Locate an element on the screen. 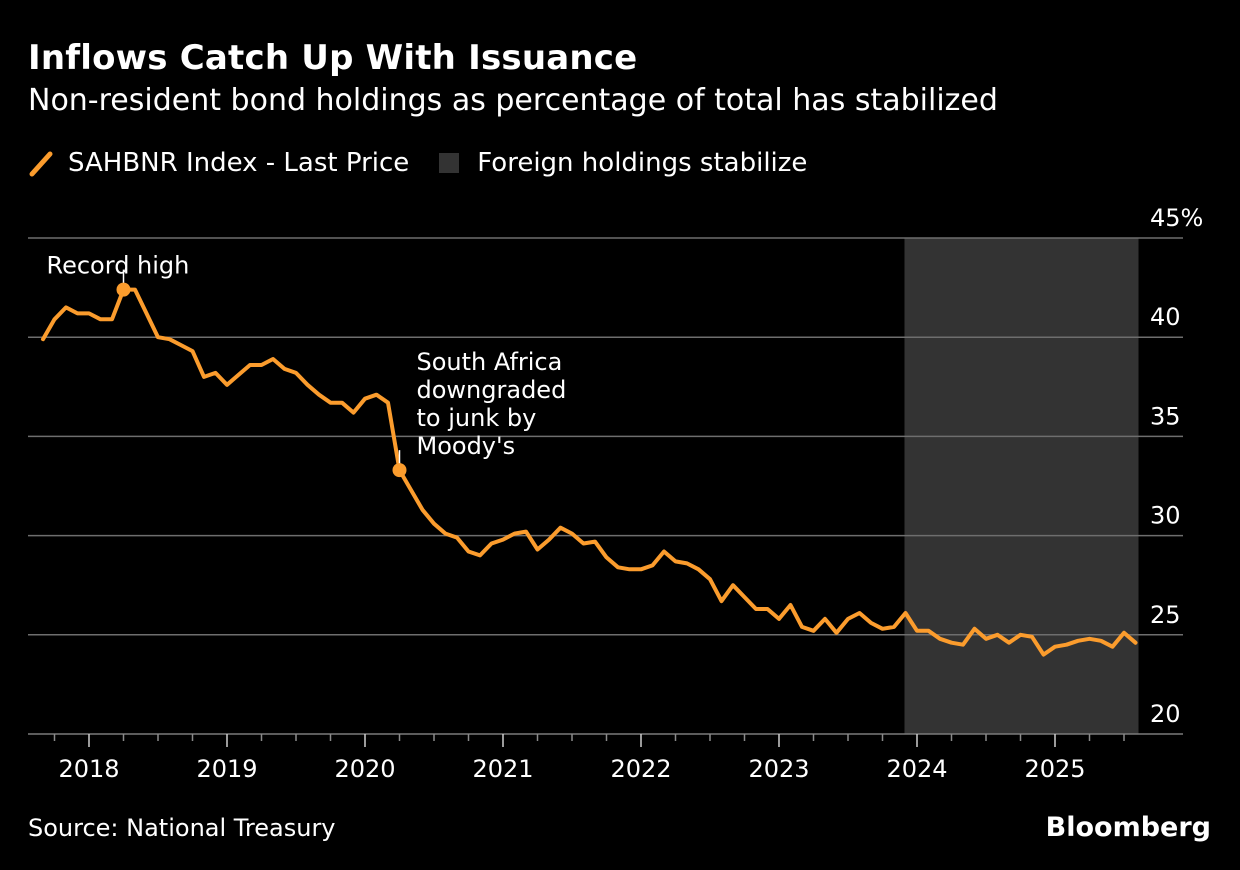  shaded-region-layer is located at coordinates (1021, 486).